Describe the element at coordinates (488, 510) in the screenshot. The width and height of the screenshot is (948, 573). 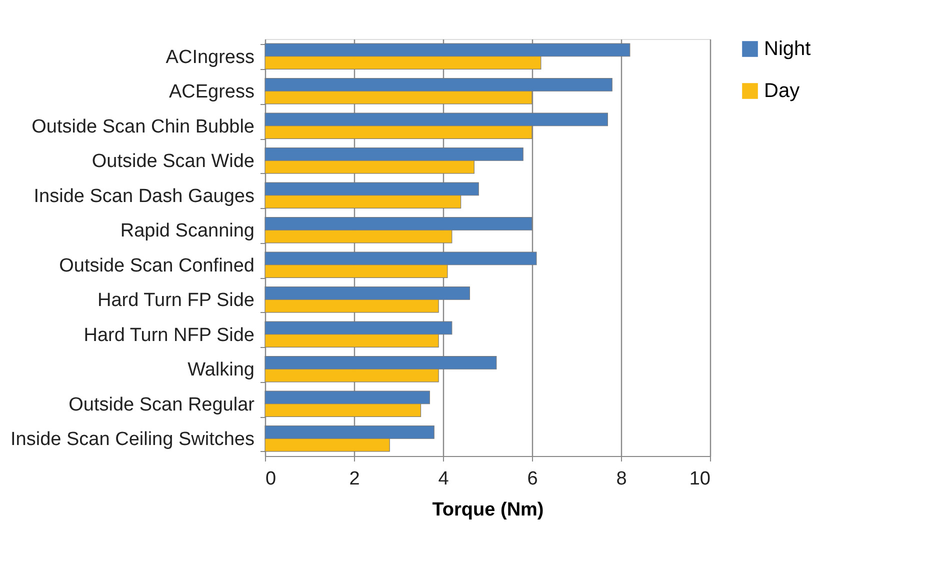
I see `x-axis-title: Torque (Nm)` at that location.